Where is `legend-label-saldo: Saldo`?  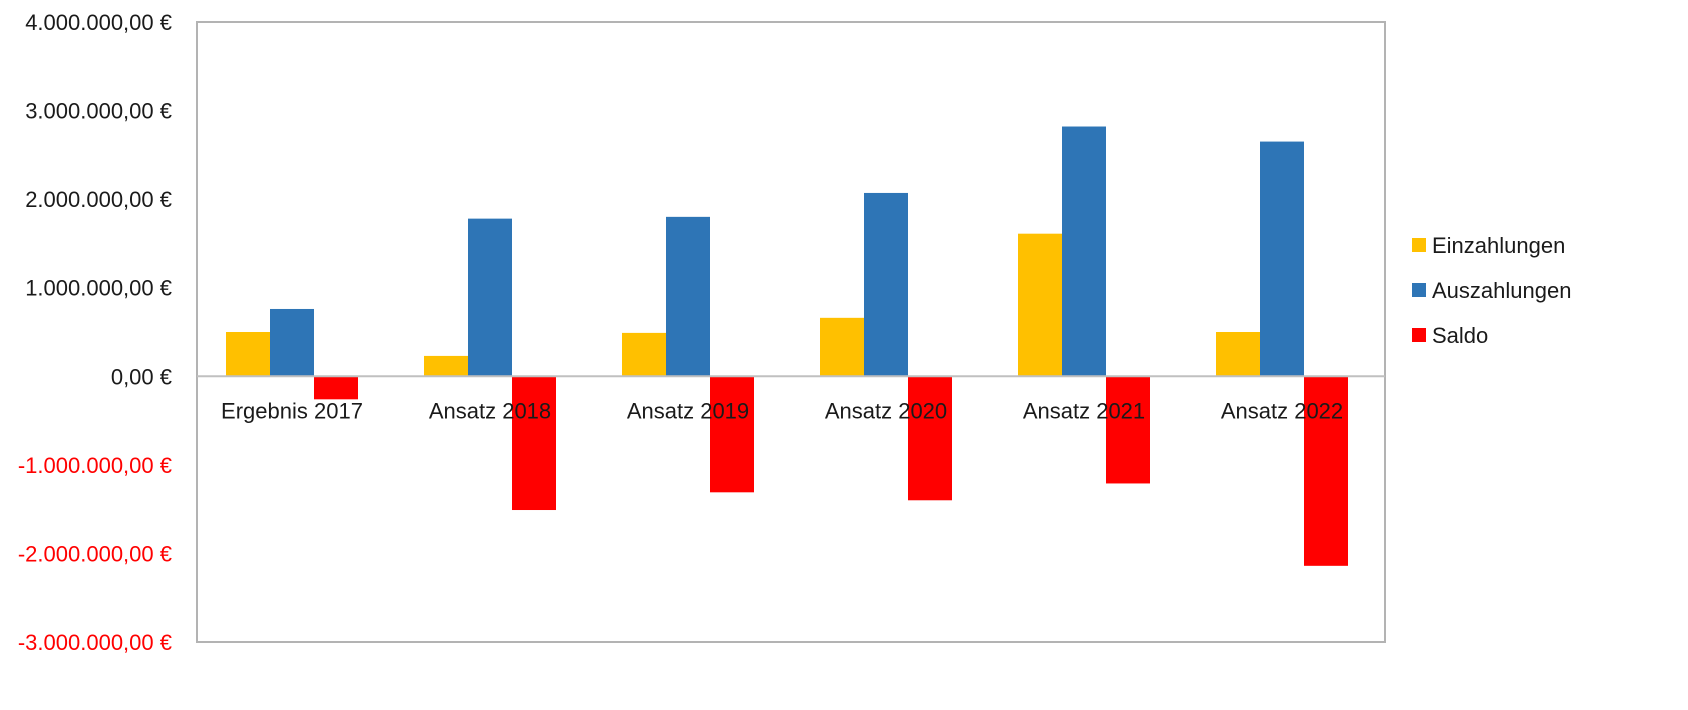
legend-label-saldo: Saldo is located at coordinates (1460, 335).